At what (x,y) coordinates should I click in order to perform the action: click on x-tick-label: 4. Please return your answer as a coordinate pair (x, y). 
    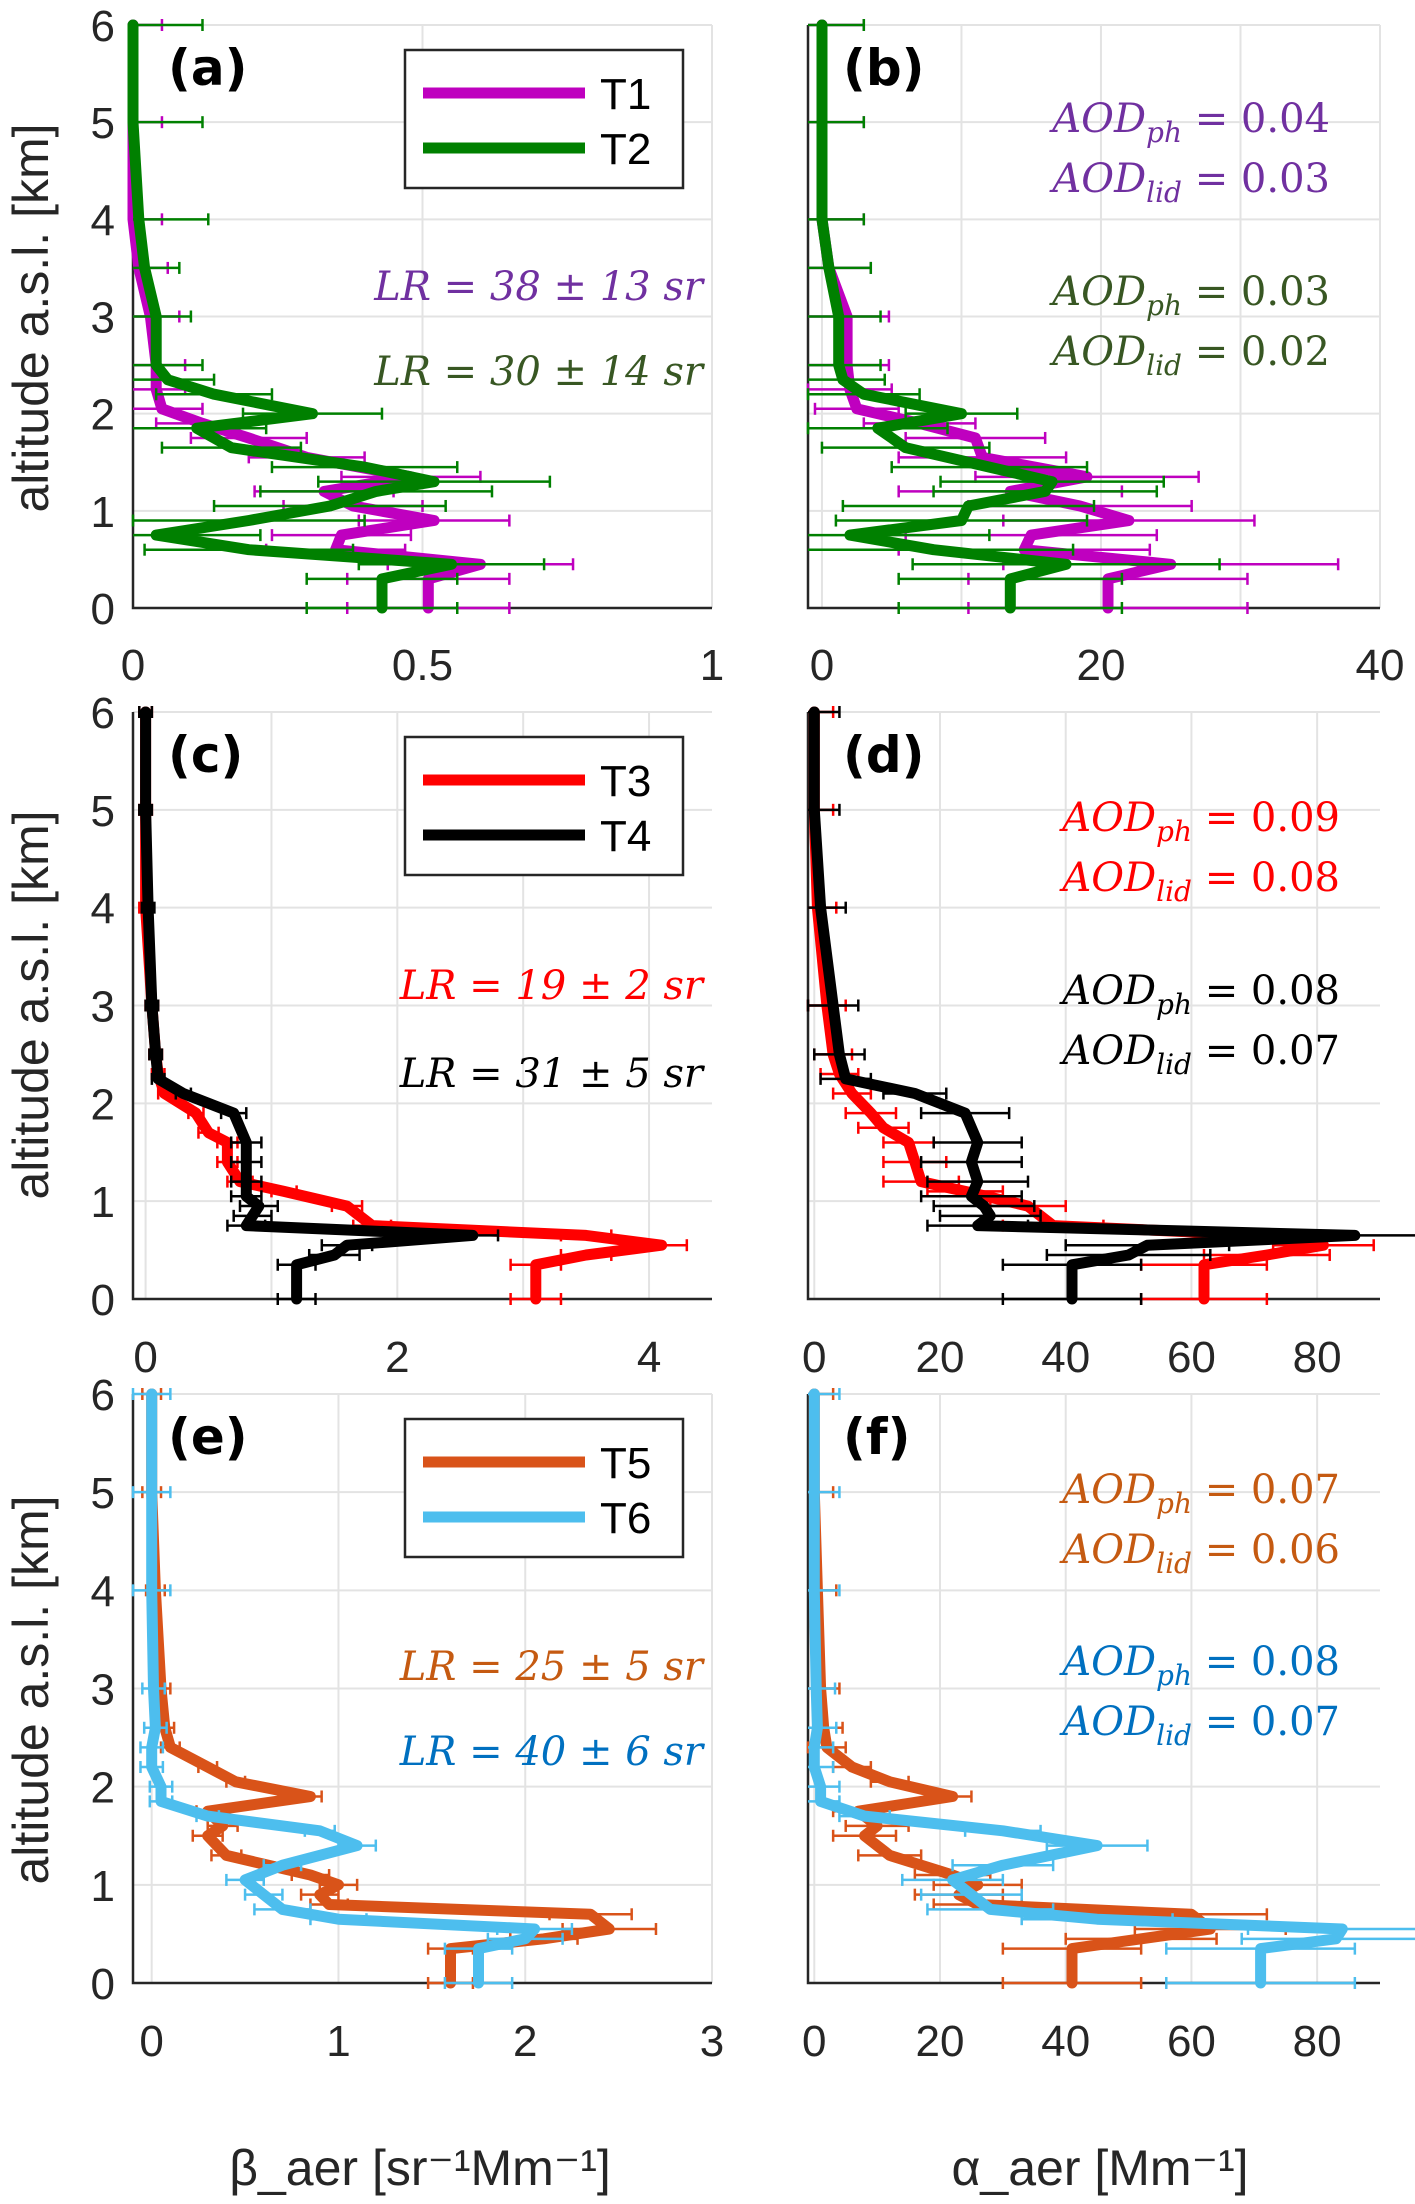
    Looking at the image, I should click on (649, 1357).